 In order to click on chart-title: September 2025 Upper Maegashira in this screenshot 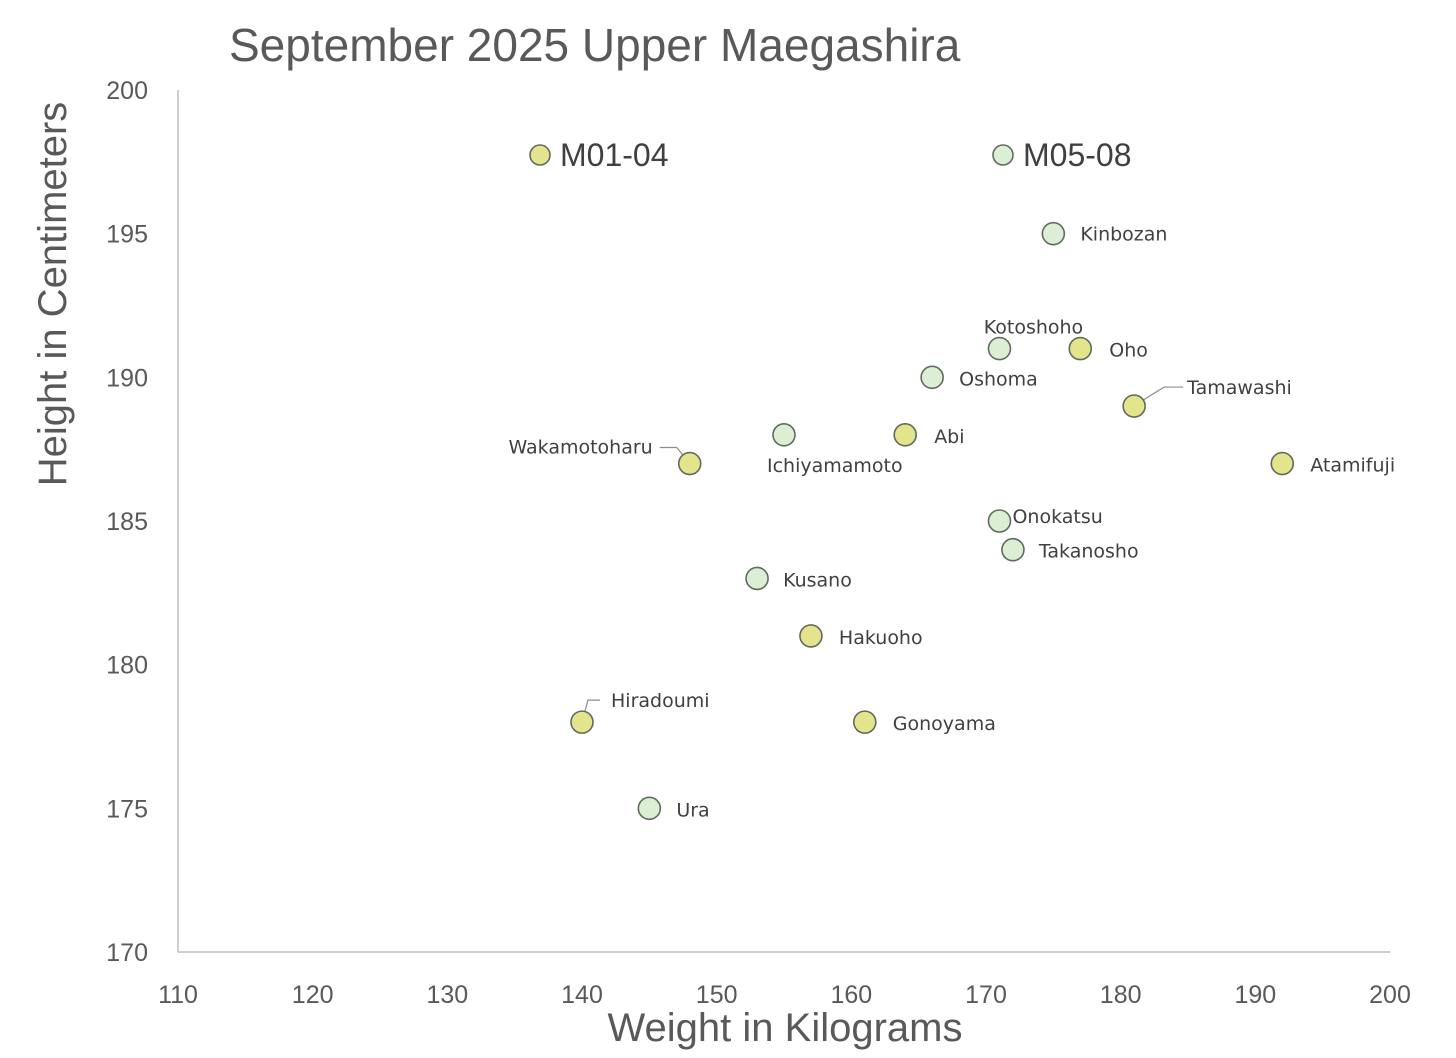, I will do `click(595, 45)`.